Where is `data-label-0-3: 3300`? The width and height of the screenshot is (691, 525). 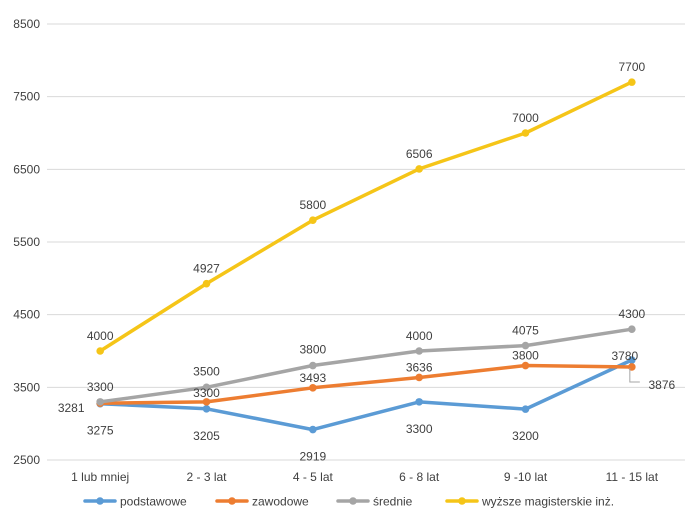
data-label-0-3: 3300 is located at coordinates (419, 429).